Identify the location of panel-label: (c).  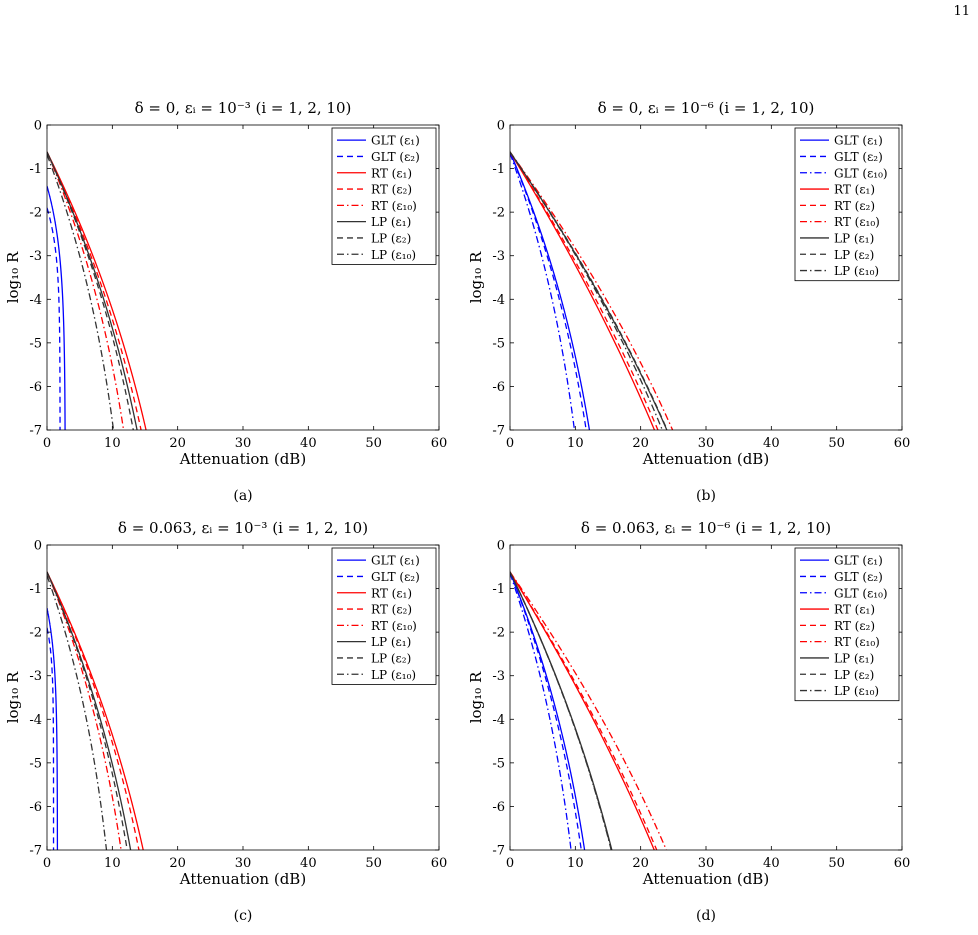
(243, 916).